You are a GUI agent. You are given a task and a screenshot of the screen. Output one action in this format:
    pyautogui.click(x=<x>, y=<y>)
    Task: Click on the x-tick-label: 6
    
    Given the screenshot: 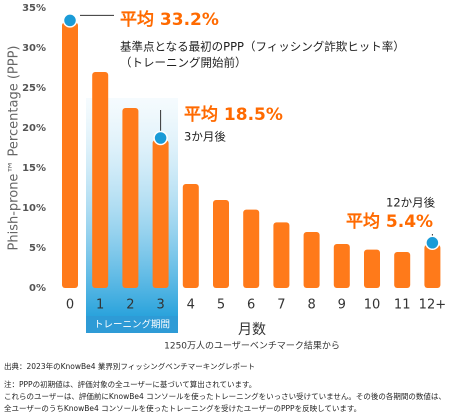 What is the action you would take?
    pyautogui.click(x=251, y=305)
    